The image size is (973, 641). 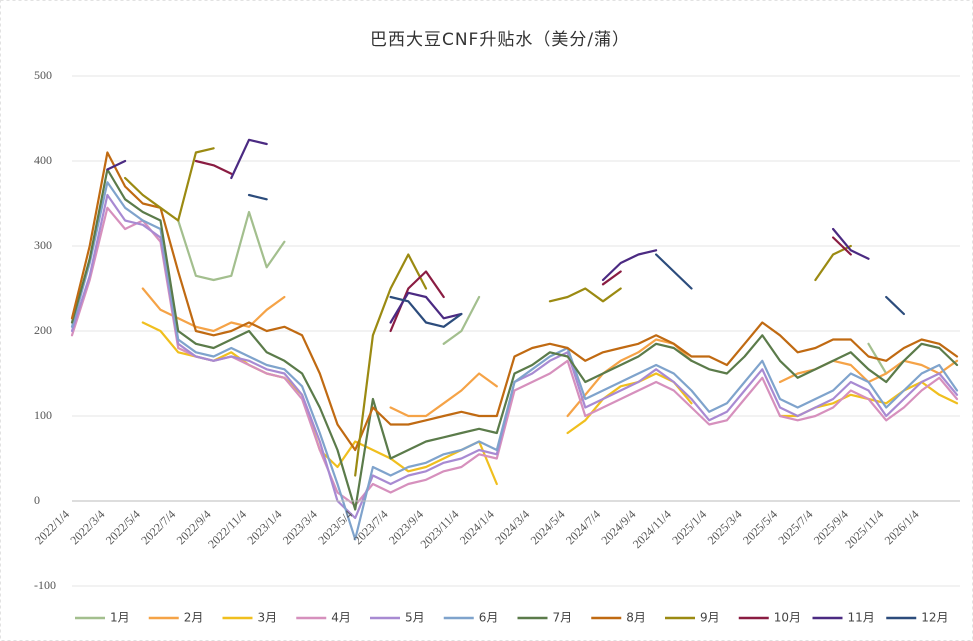 What do you see at coordinates (934, 618) in the screenshot?
I see `legend-label: 12月` at bounding box center [934, 618].